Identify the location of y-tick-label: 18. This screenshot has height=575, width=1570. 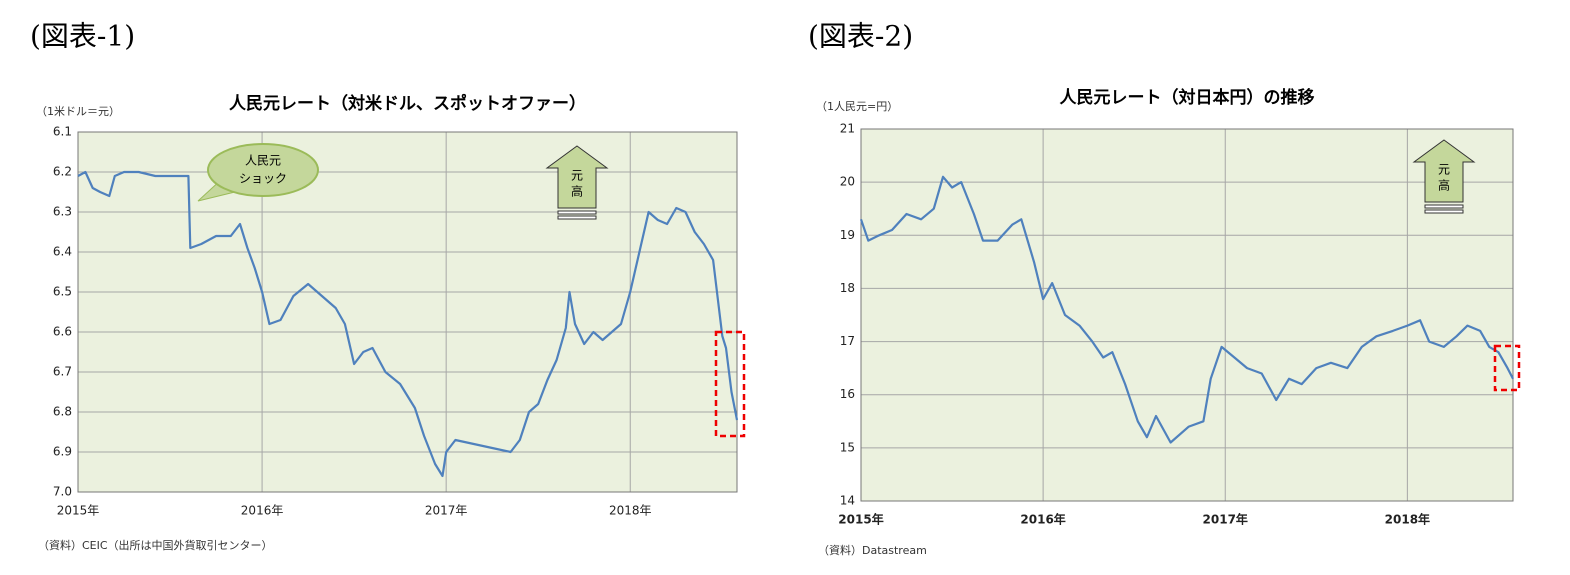
(847, 288).